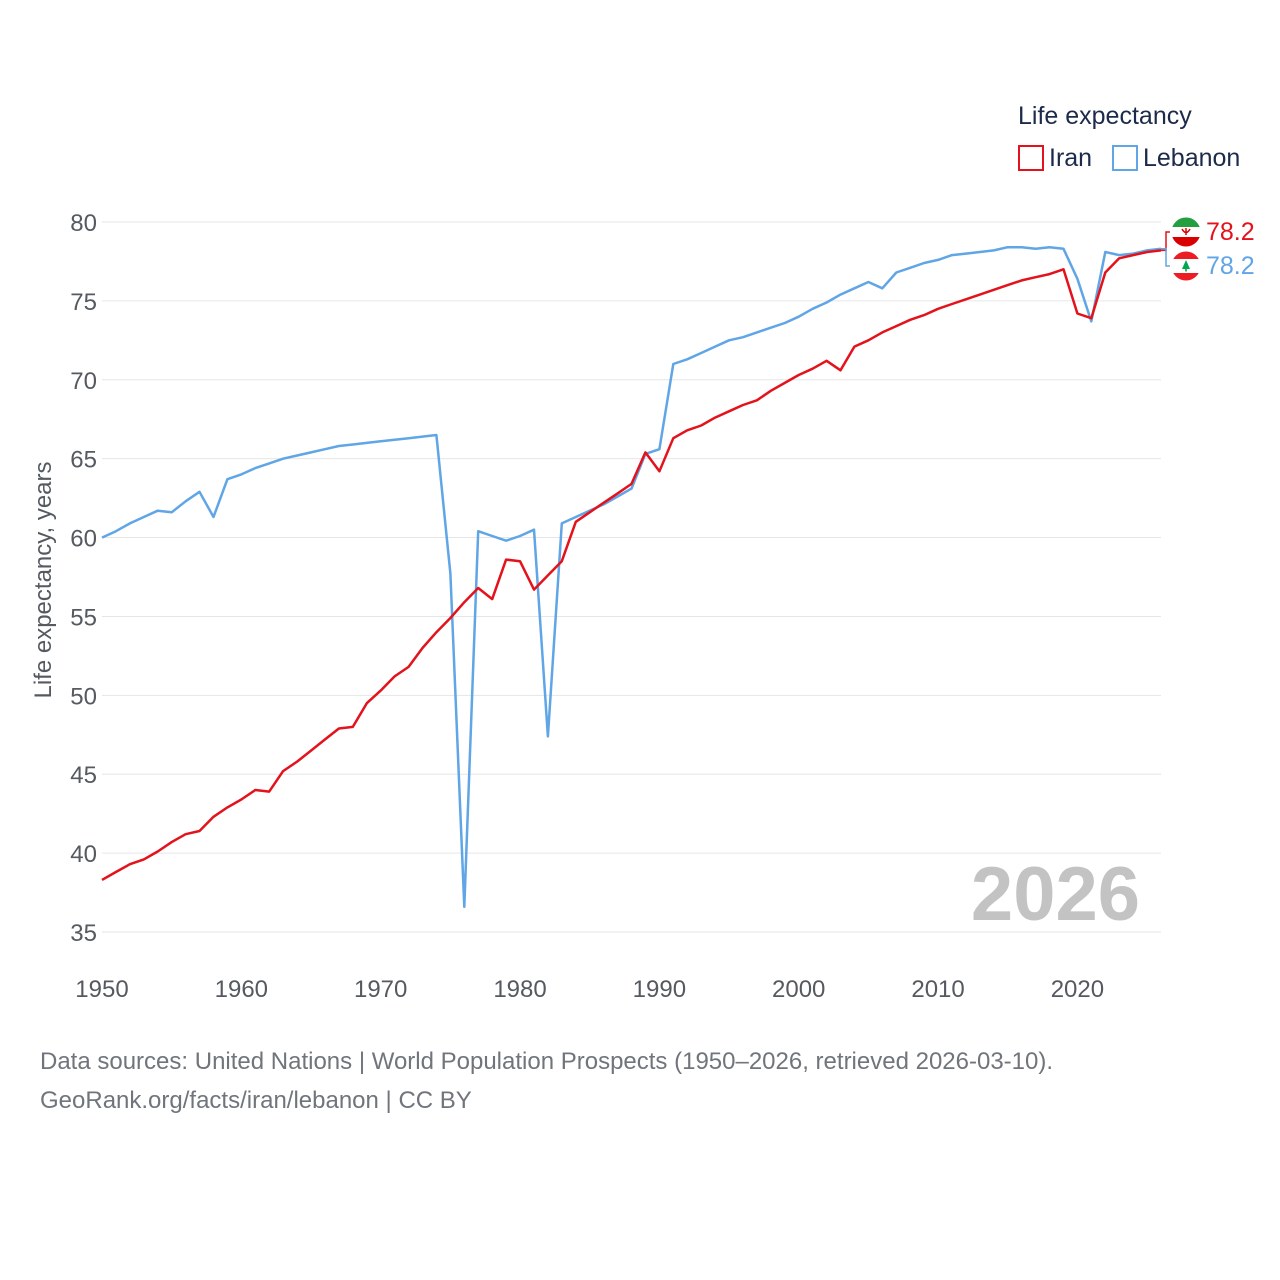 Image resolution: width=1280 pixels, height=1280 pixels. What do you see at coordinates (519, 989) in the screenshot?
I see `x-tick-label: 1980` at bounding box center [519, 989].